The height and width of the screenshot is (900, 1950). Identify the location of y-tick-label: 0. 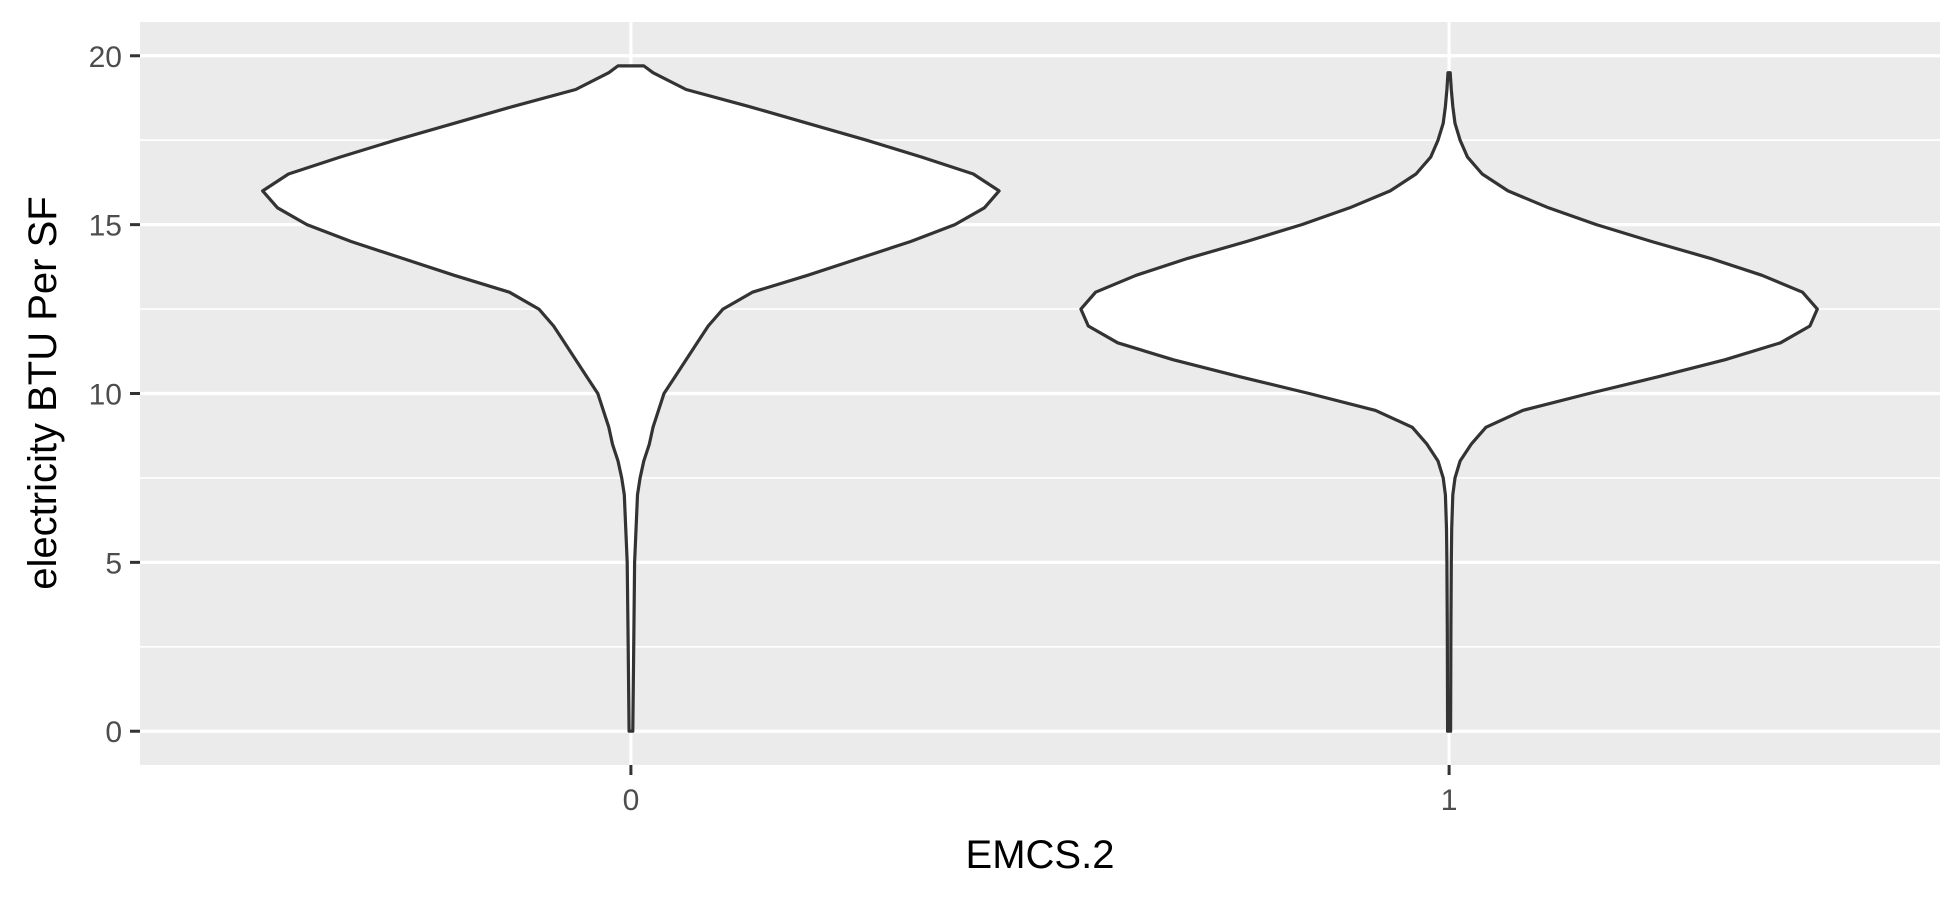
(113, 732).